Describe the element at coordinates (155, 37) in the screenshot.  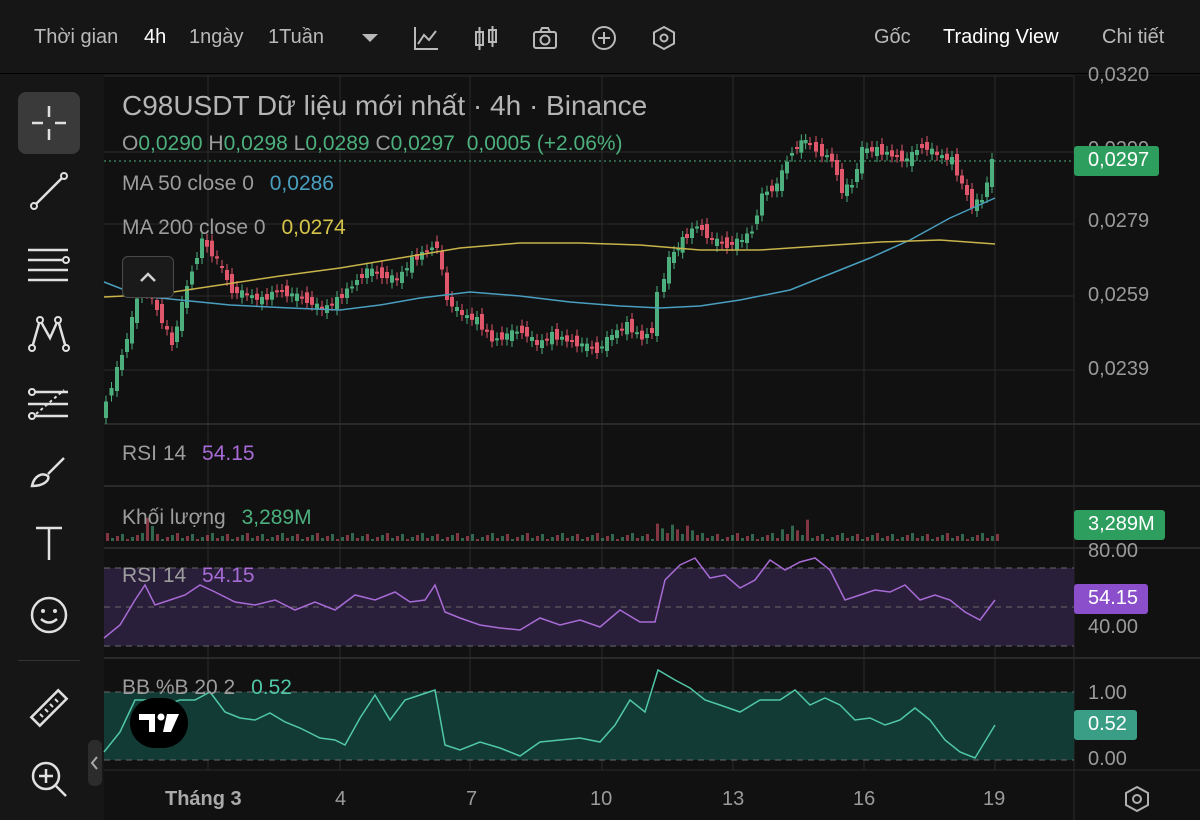
I see `interval-4h: 4h` at that location.